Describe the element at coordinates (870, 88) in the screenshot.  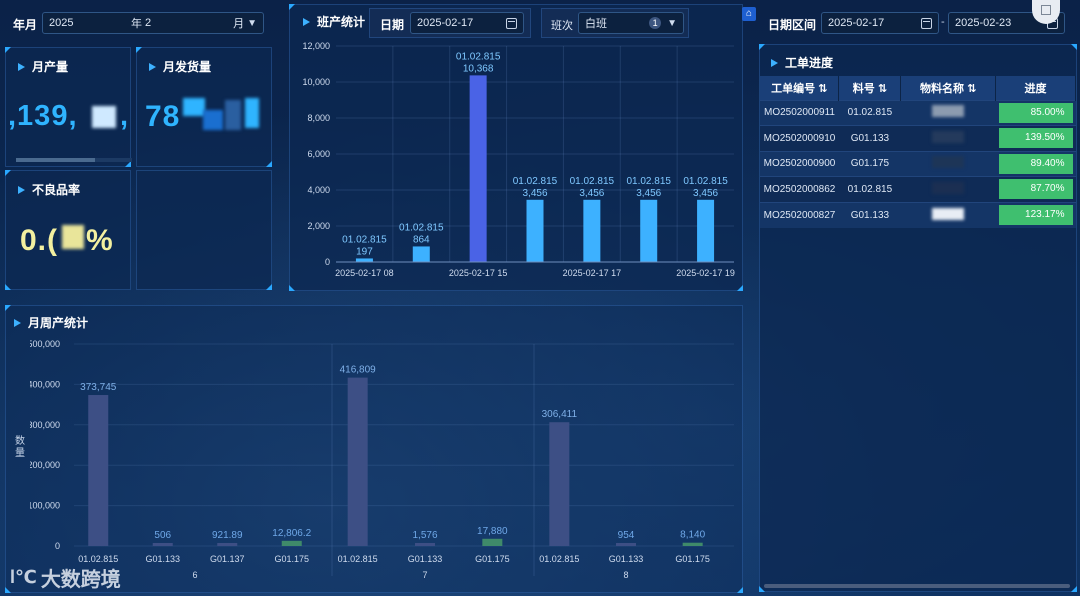
I see `col-header-part: 料号 ⇅` at that location.